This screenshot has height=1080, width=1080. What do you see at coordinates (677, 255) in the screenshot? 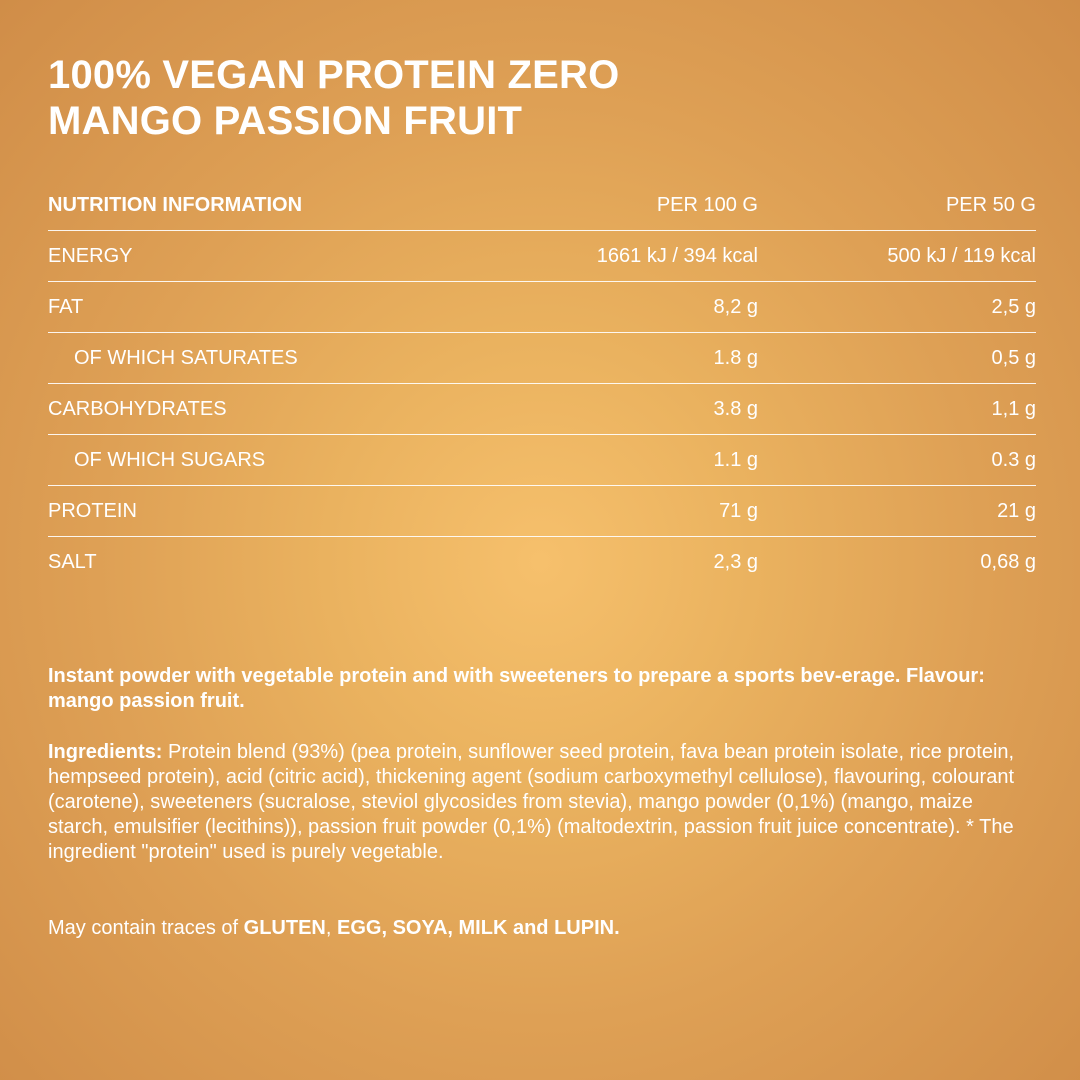
I see `per-100g-value: 1661 kJ / 394 kcal` at bounding box center [677, 255].